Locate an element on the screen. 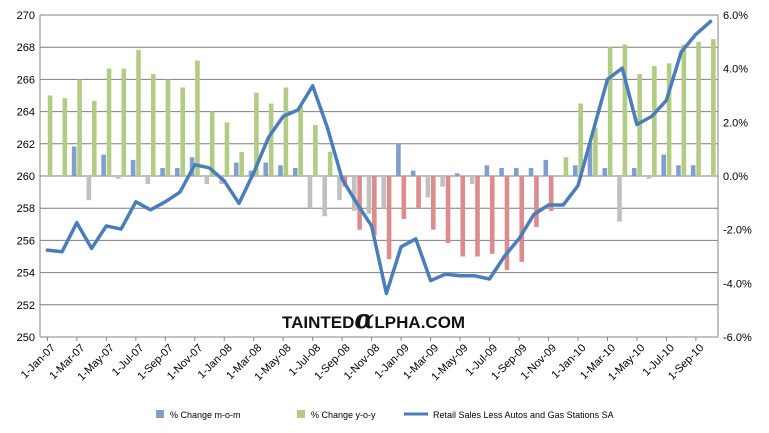 The height and width of the screenshot is (433, 769). left-axis-tick-label: 260 is located at coordinates (26, 177).